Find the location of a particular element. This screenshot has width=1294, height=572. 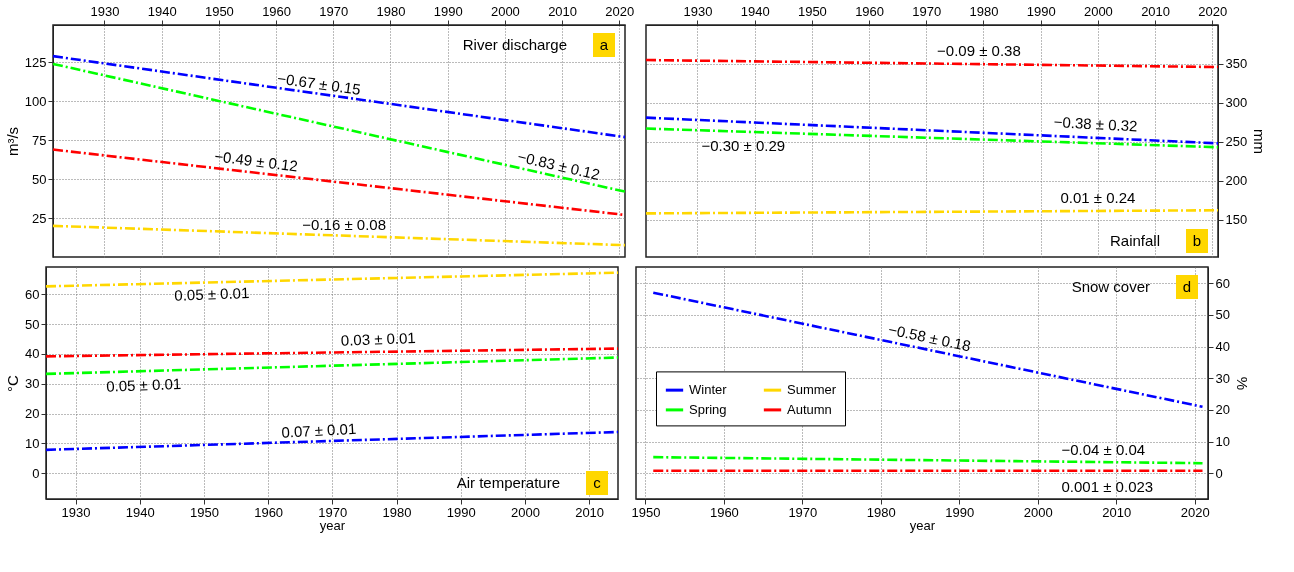

y2-tick-label: 300 is located at coordinates (1236, 103).